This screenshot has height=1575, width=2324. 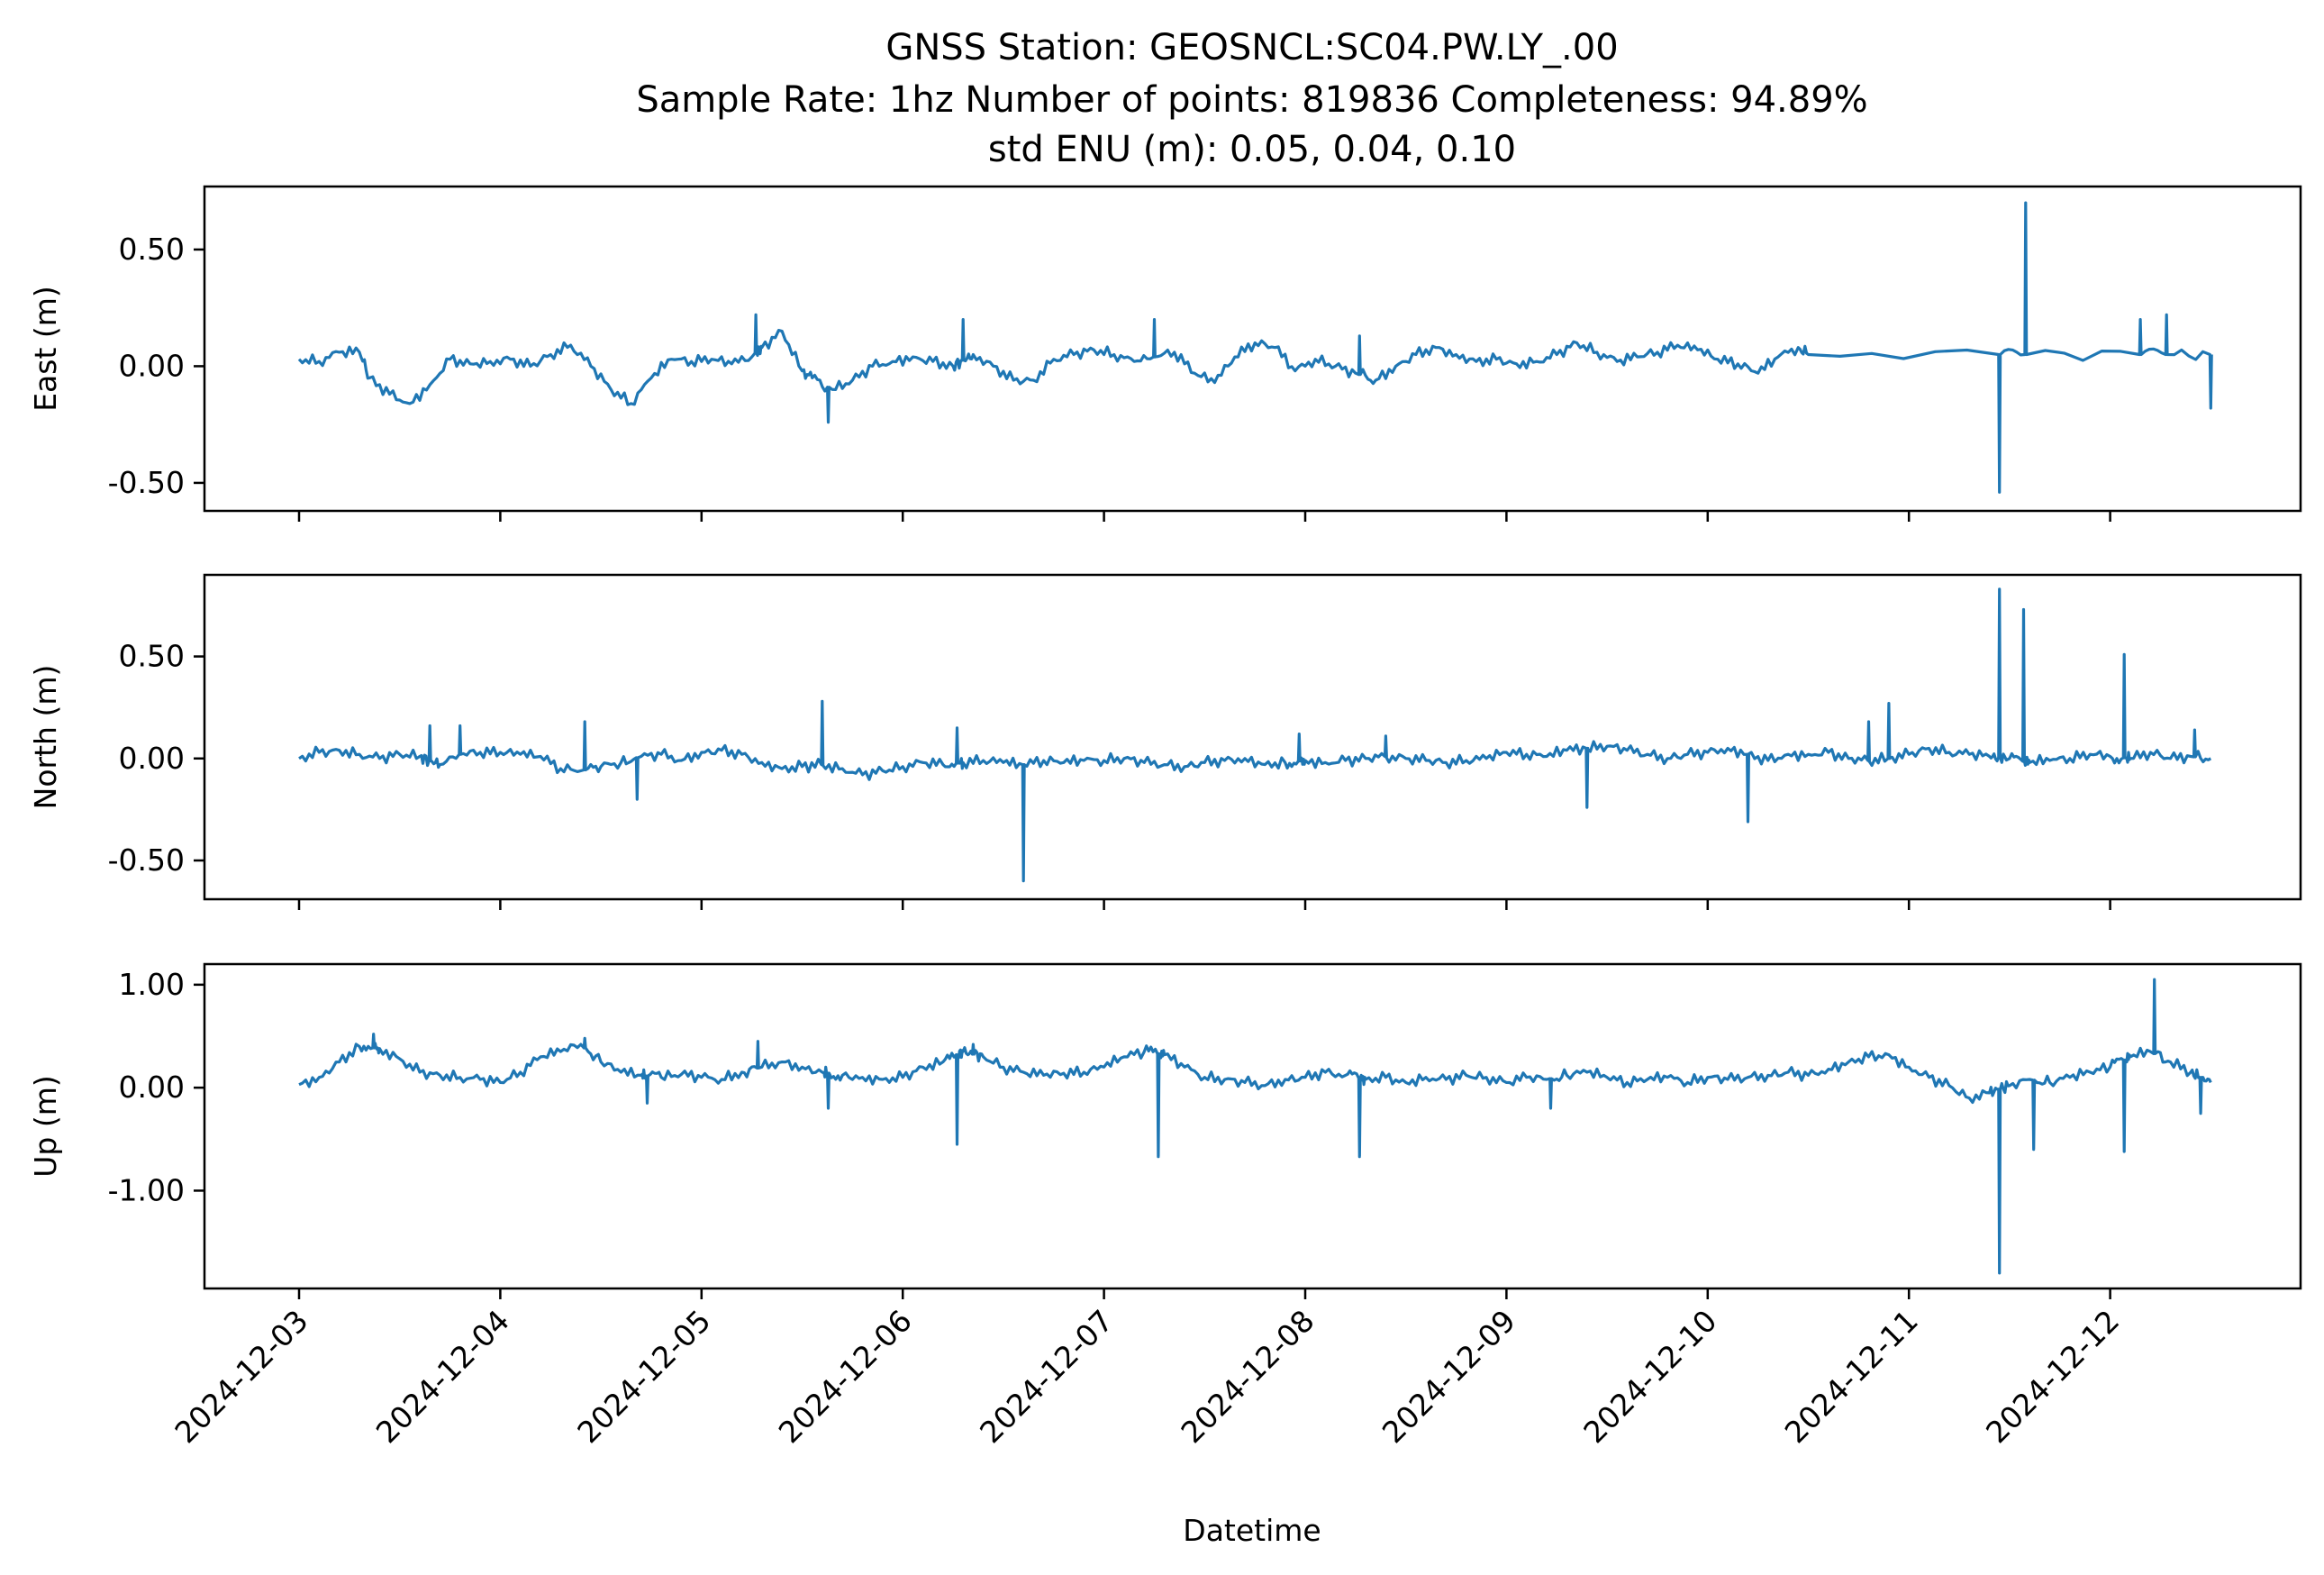 What do you see at coordinates (152, 656) in the screenshot?
I see `north-ytick-label: 0.50` at bounding box center [152, 656].